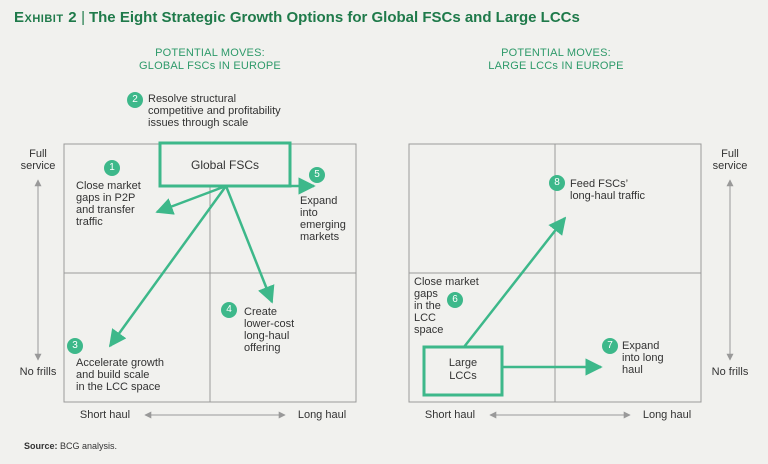 This screenshot has height=464, width=768. What do you see at coordinates (210, 53) in the screenshot?
I see `left-subtitle-line1: POTENTIAL MOVES:` at bounding box center [210, 53].